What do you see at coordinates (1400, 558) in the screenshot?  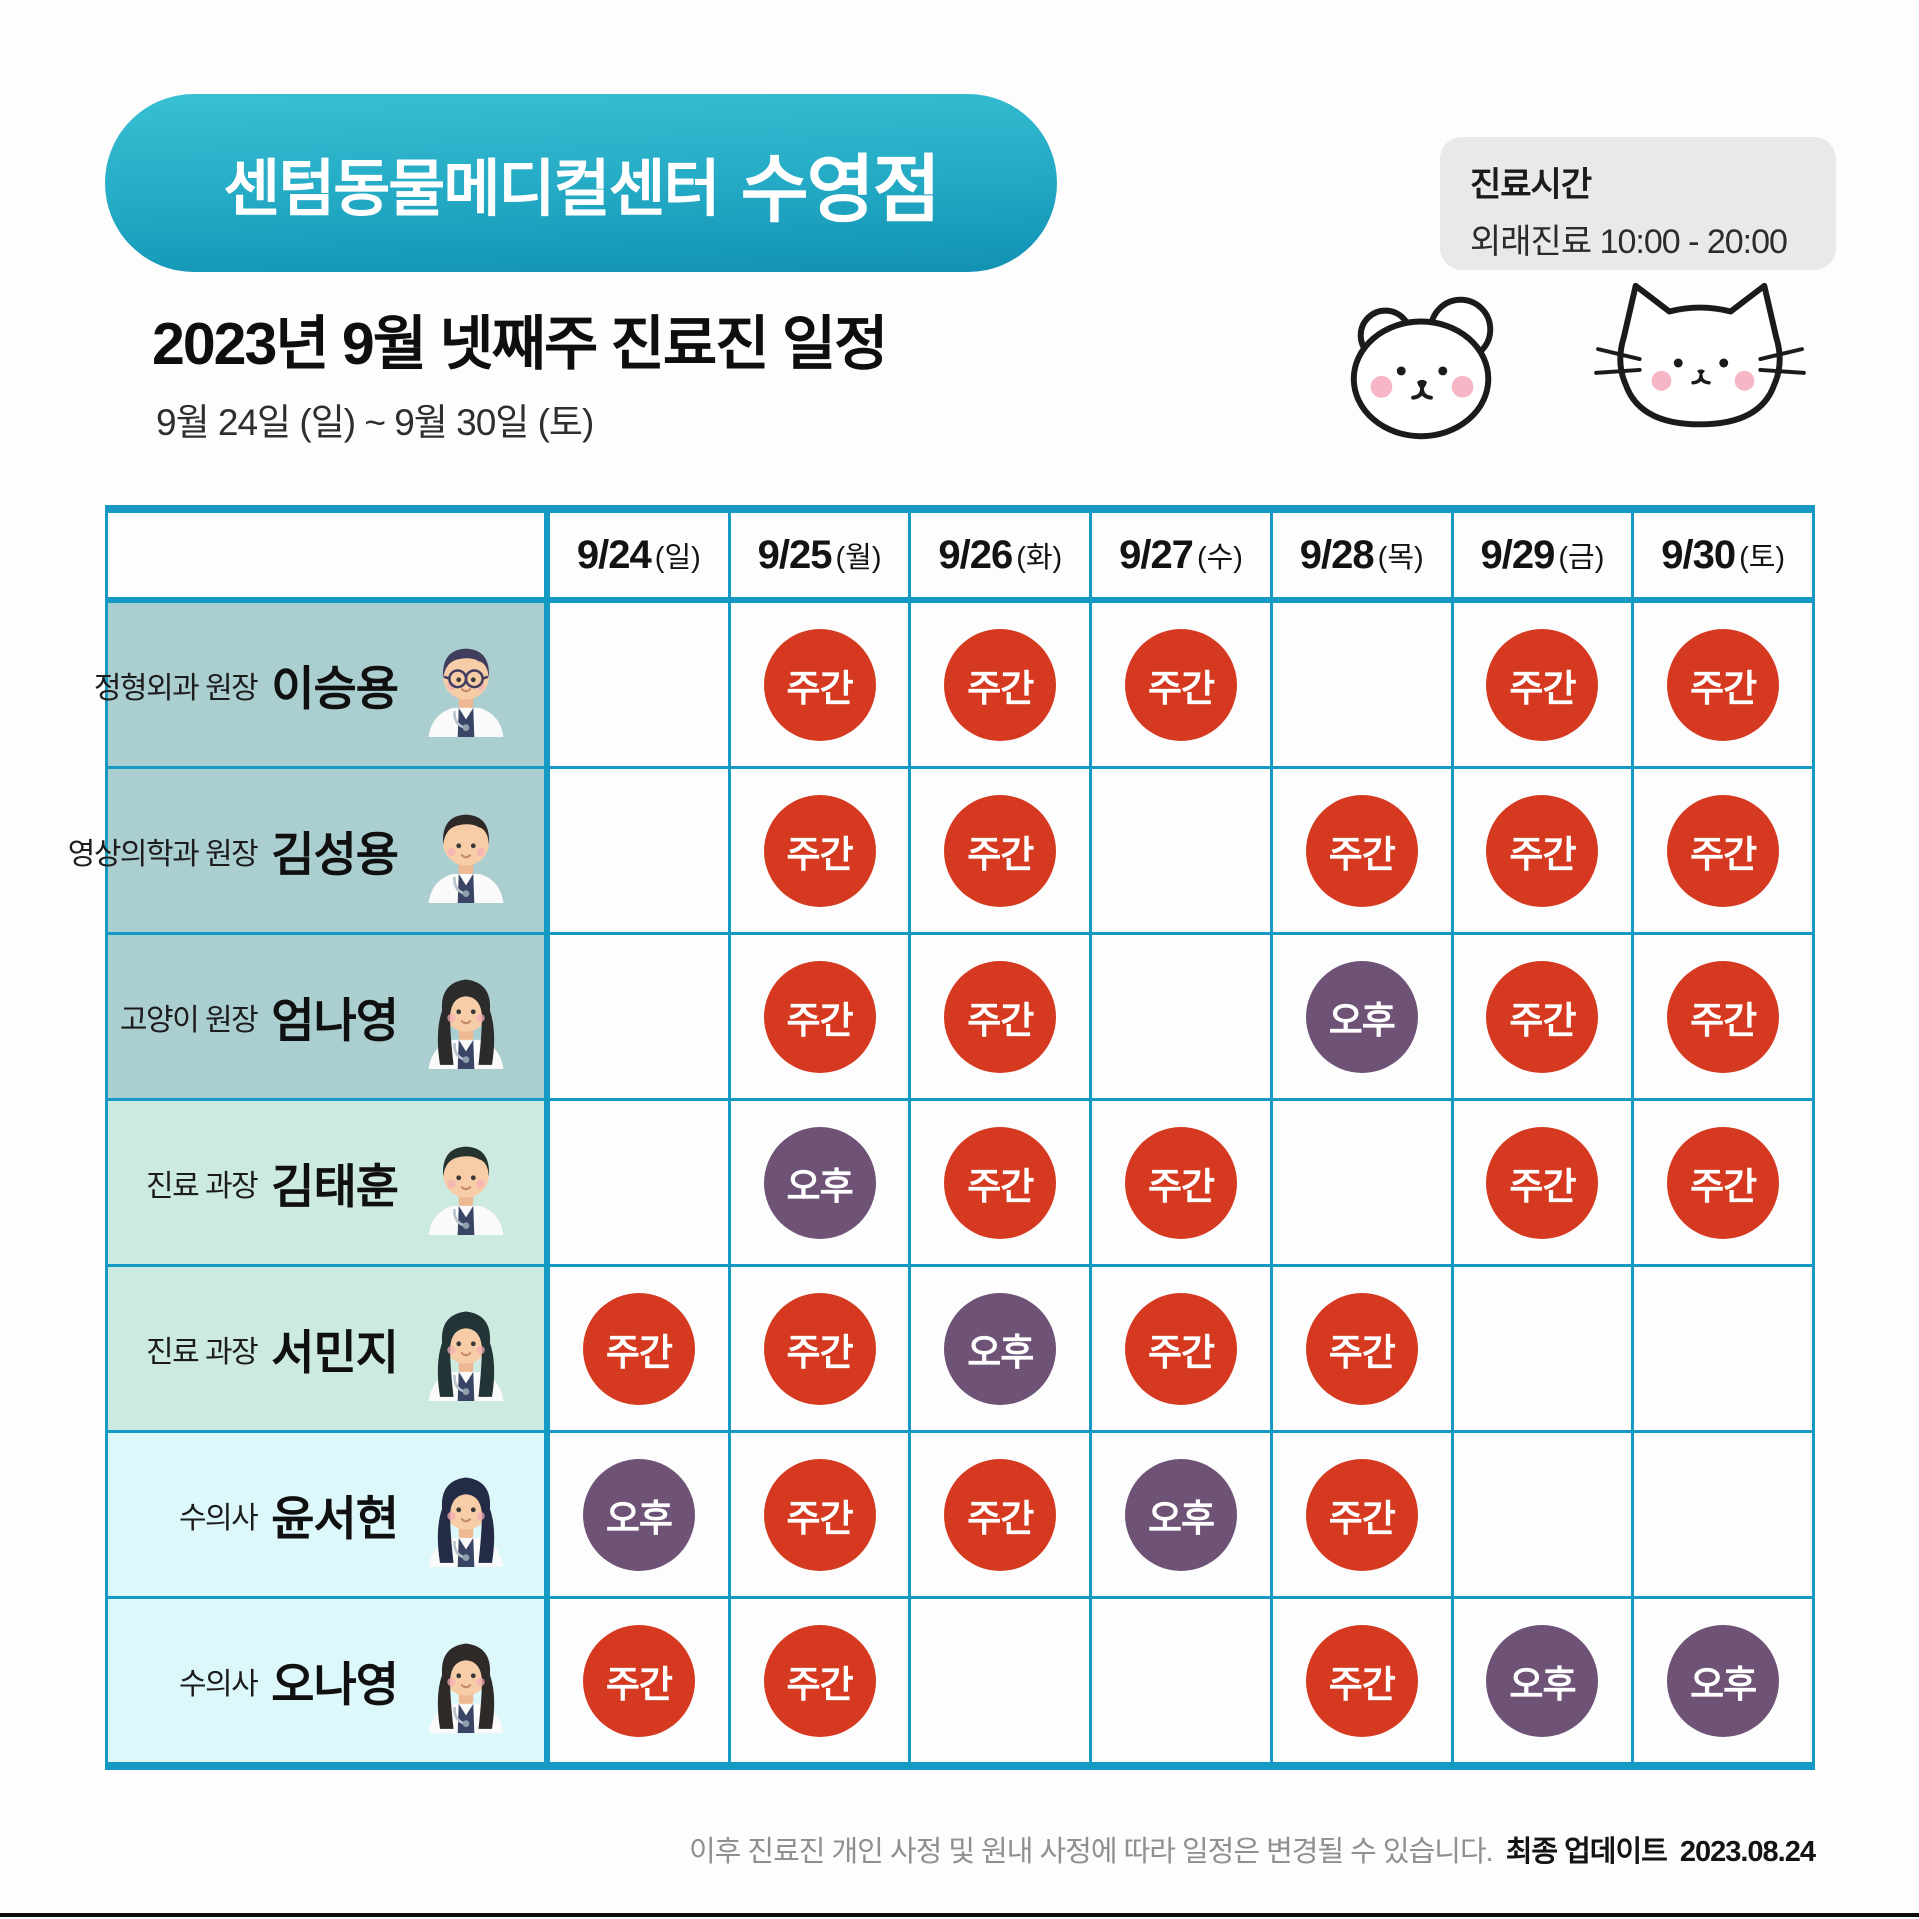 I see `day-header-weekday: (목)` at bounding box center [1400, 558].